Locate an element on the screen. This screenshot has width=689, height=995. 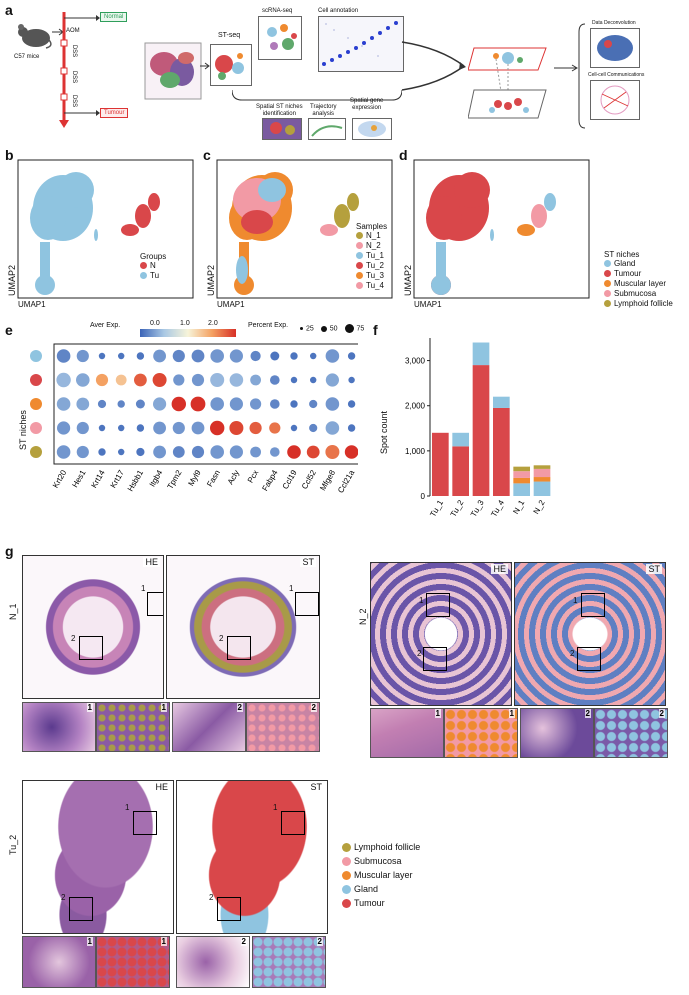
zoom-st-n2-2: 2 is located at coordinates (631, 733).